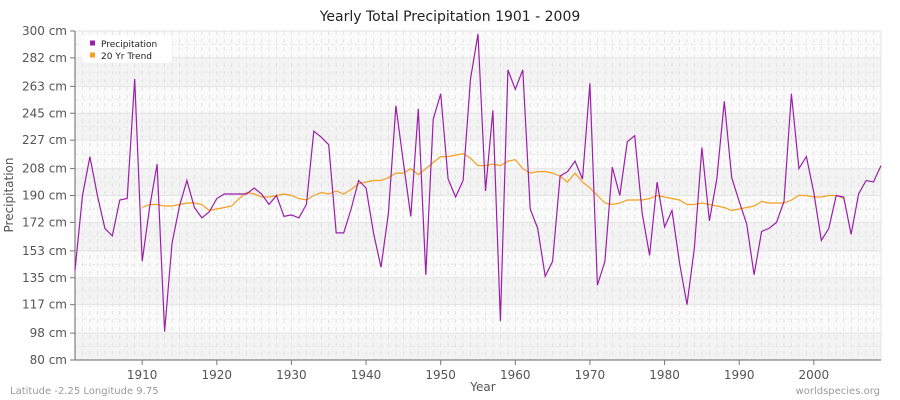 This screenshot has height=400, width=900. Describe the element at coordinates (44, 278) in the screenshot. I see `y-tick-label: 135 cm` at that location.